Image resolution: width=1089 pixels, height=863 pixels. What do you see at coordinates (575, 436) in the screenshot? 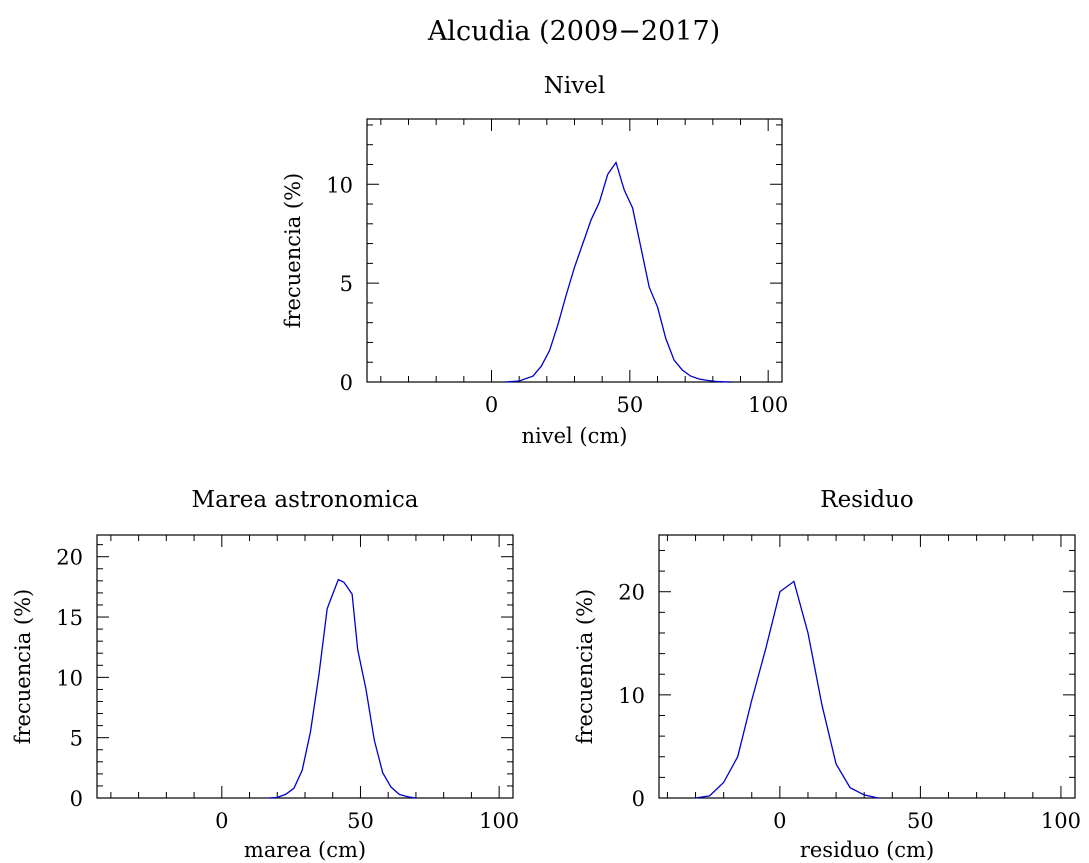
I see `x-axis-label: nivel (cm)` at bounding box center [575, 436].